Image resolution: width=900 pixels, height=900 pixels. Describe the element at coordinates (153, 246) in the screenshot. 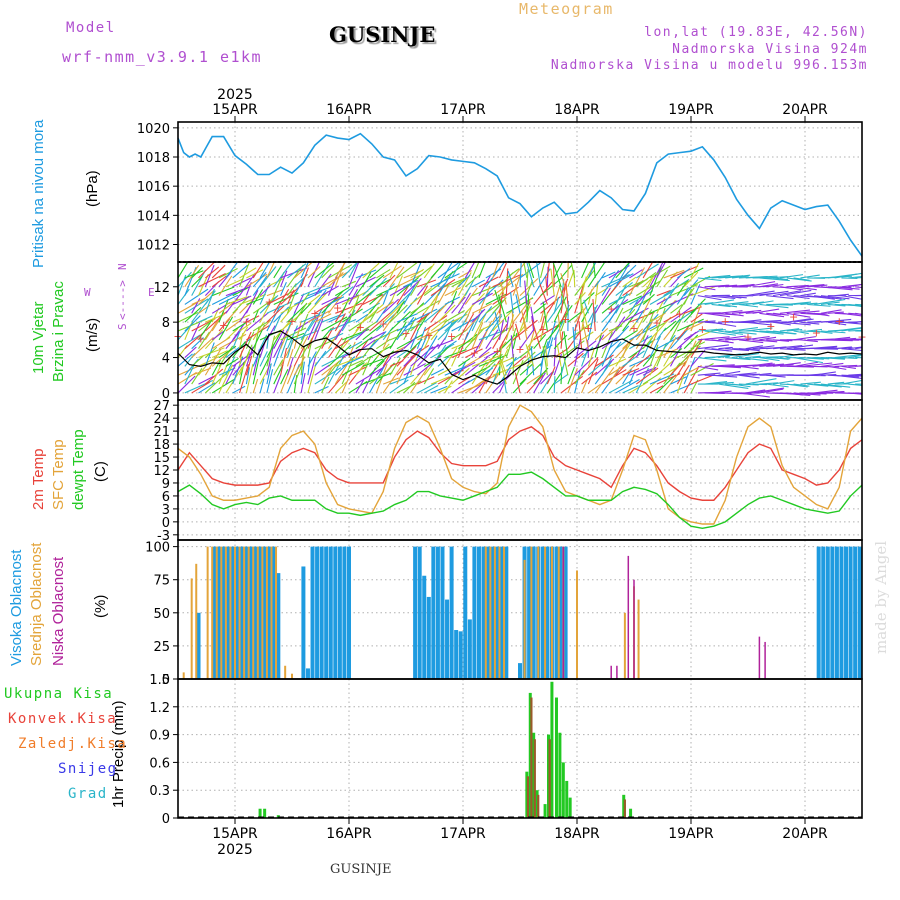

I see `y-tick-label: 1012` at that location.